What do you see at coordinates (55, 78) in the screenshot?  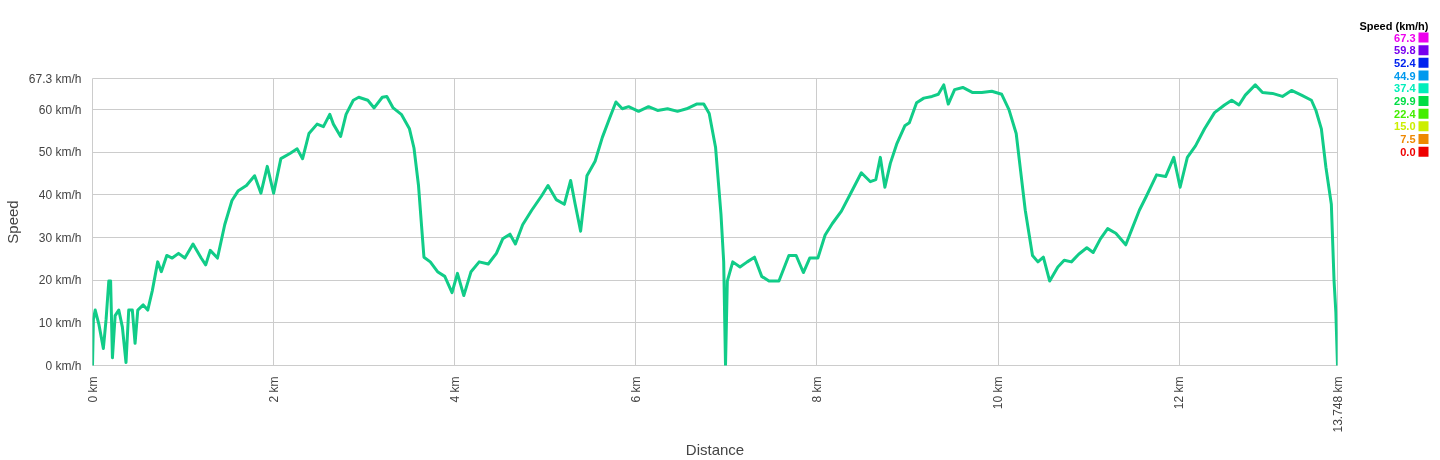 I see `y-tick-label: 67.3 km/h` at bounding box center [55, 78].